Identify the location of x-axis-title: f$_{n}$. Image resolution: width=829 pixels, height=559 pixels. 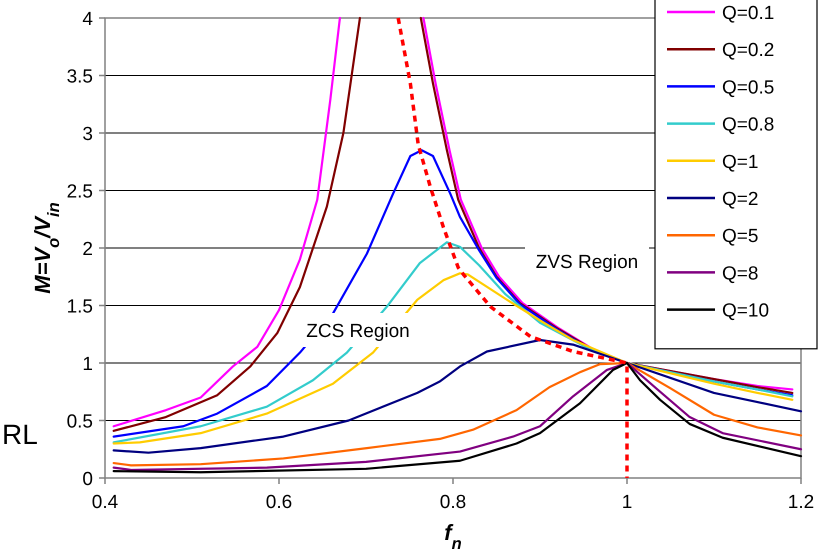
(453, 536).